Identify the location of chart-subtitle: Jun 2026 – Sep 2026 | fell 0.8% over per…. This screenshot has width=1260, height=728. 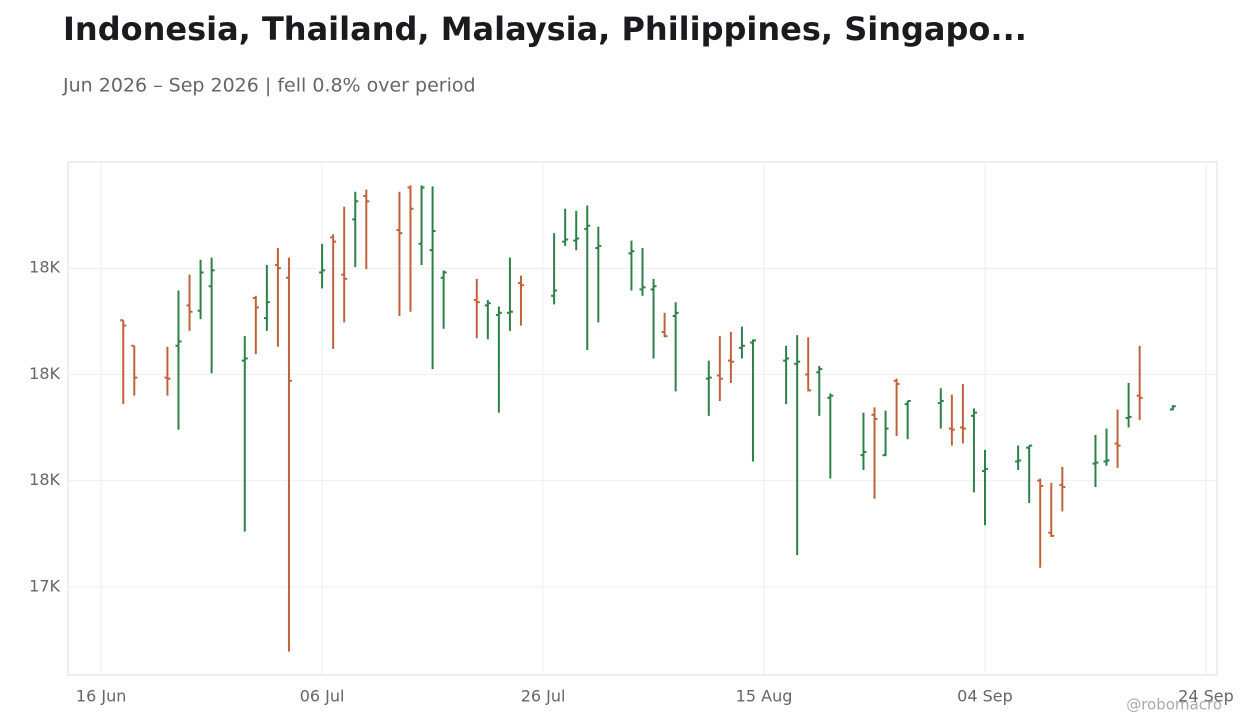
(269, 86).